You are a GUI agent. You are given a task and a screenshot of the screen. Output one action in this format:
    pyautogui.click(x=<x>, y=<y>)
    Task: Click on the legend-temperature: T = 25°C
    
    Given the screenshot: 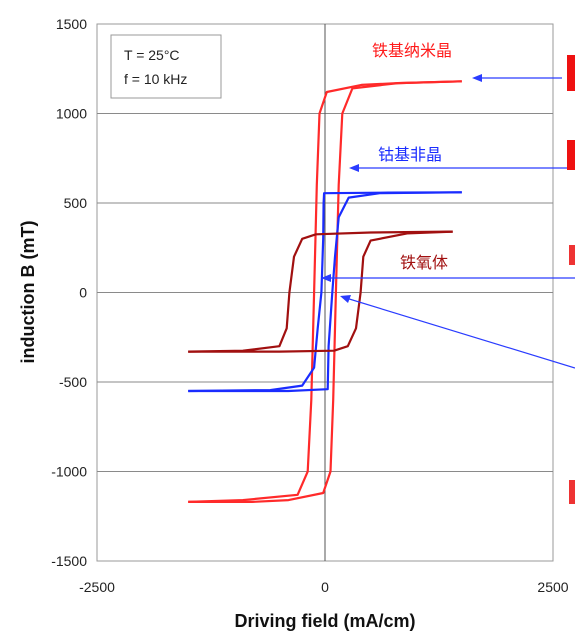 What is the action you would take?
    pyautogui.click(x=152, y=55)
    